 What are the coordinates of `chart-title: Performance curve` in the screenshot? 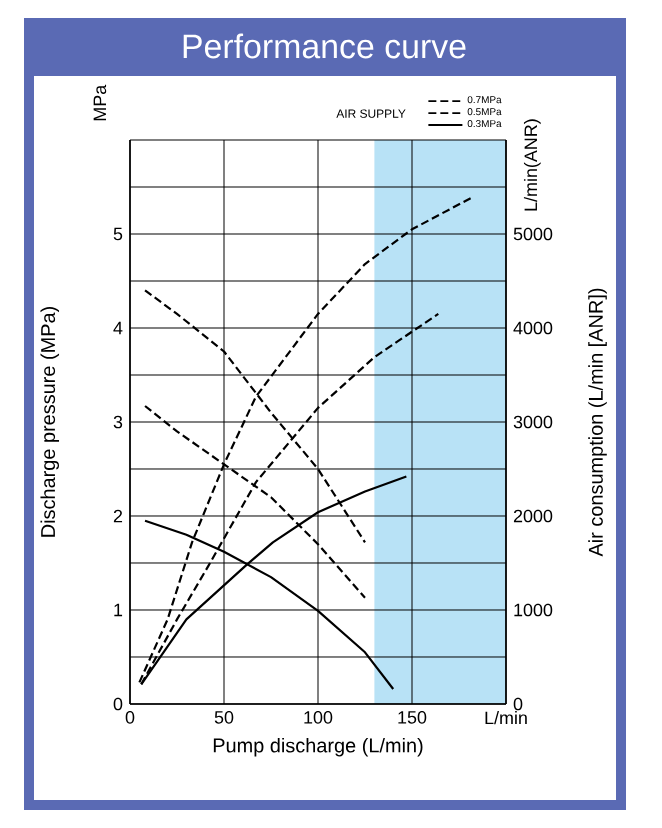 It's located at (324, 46).